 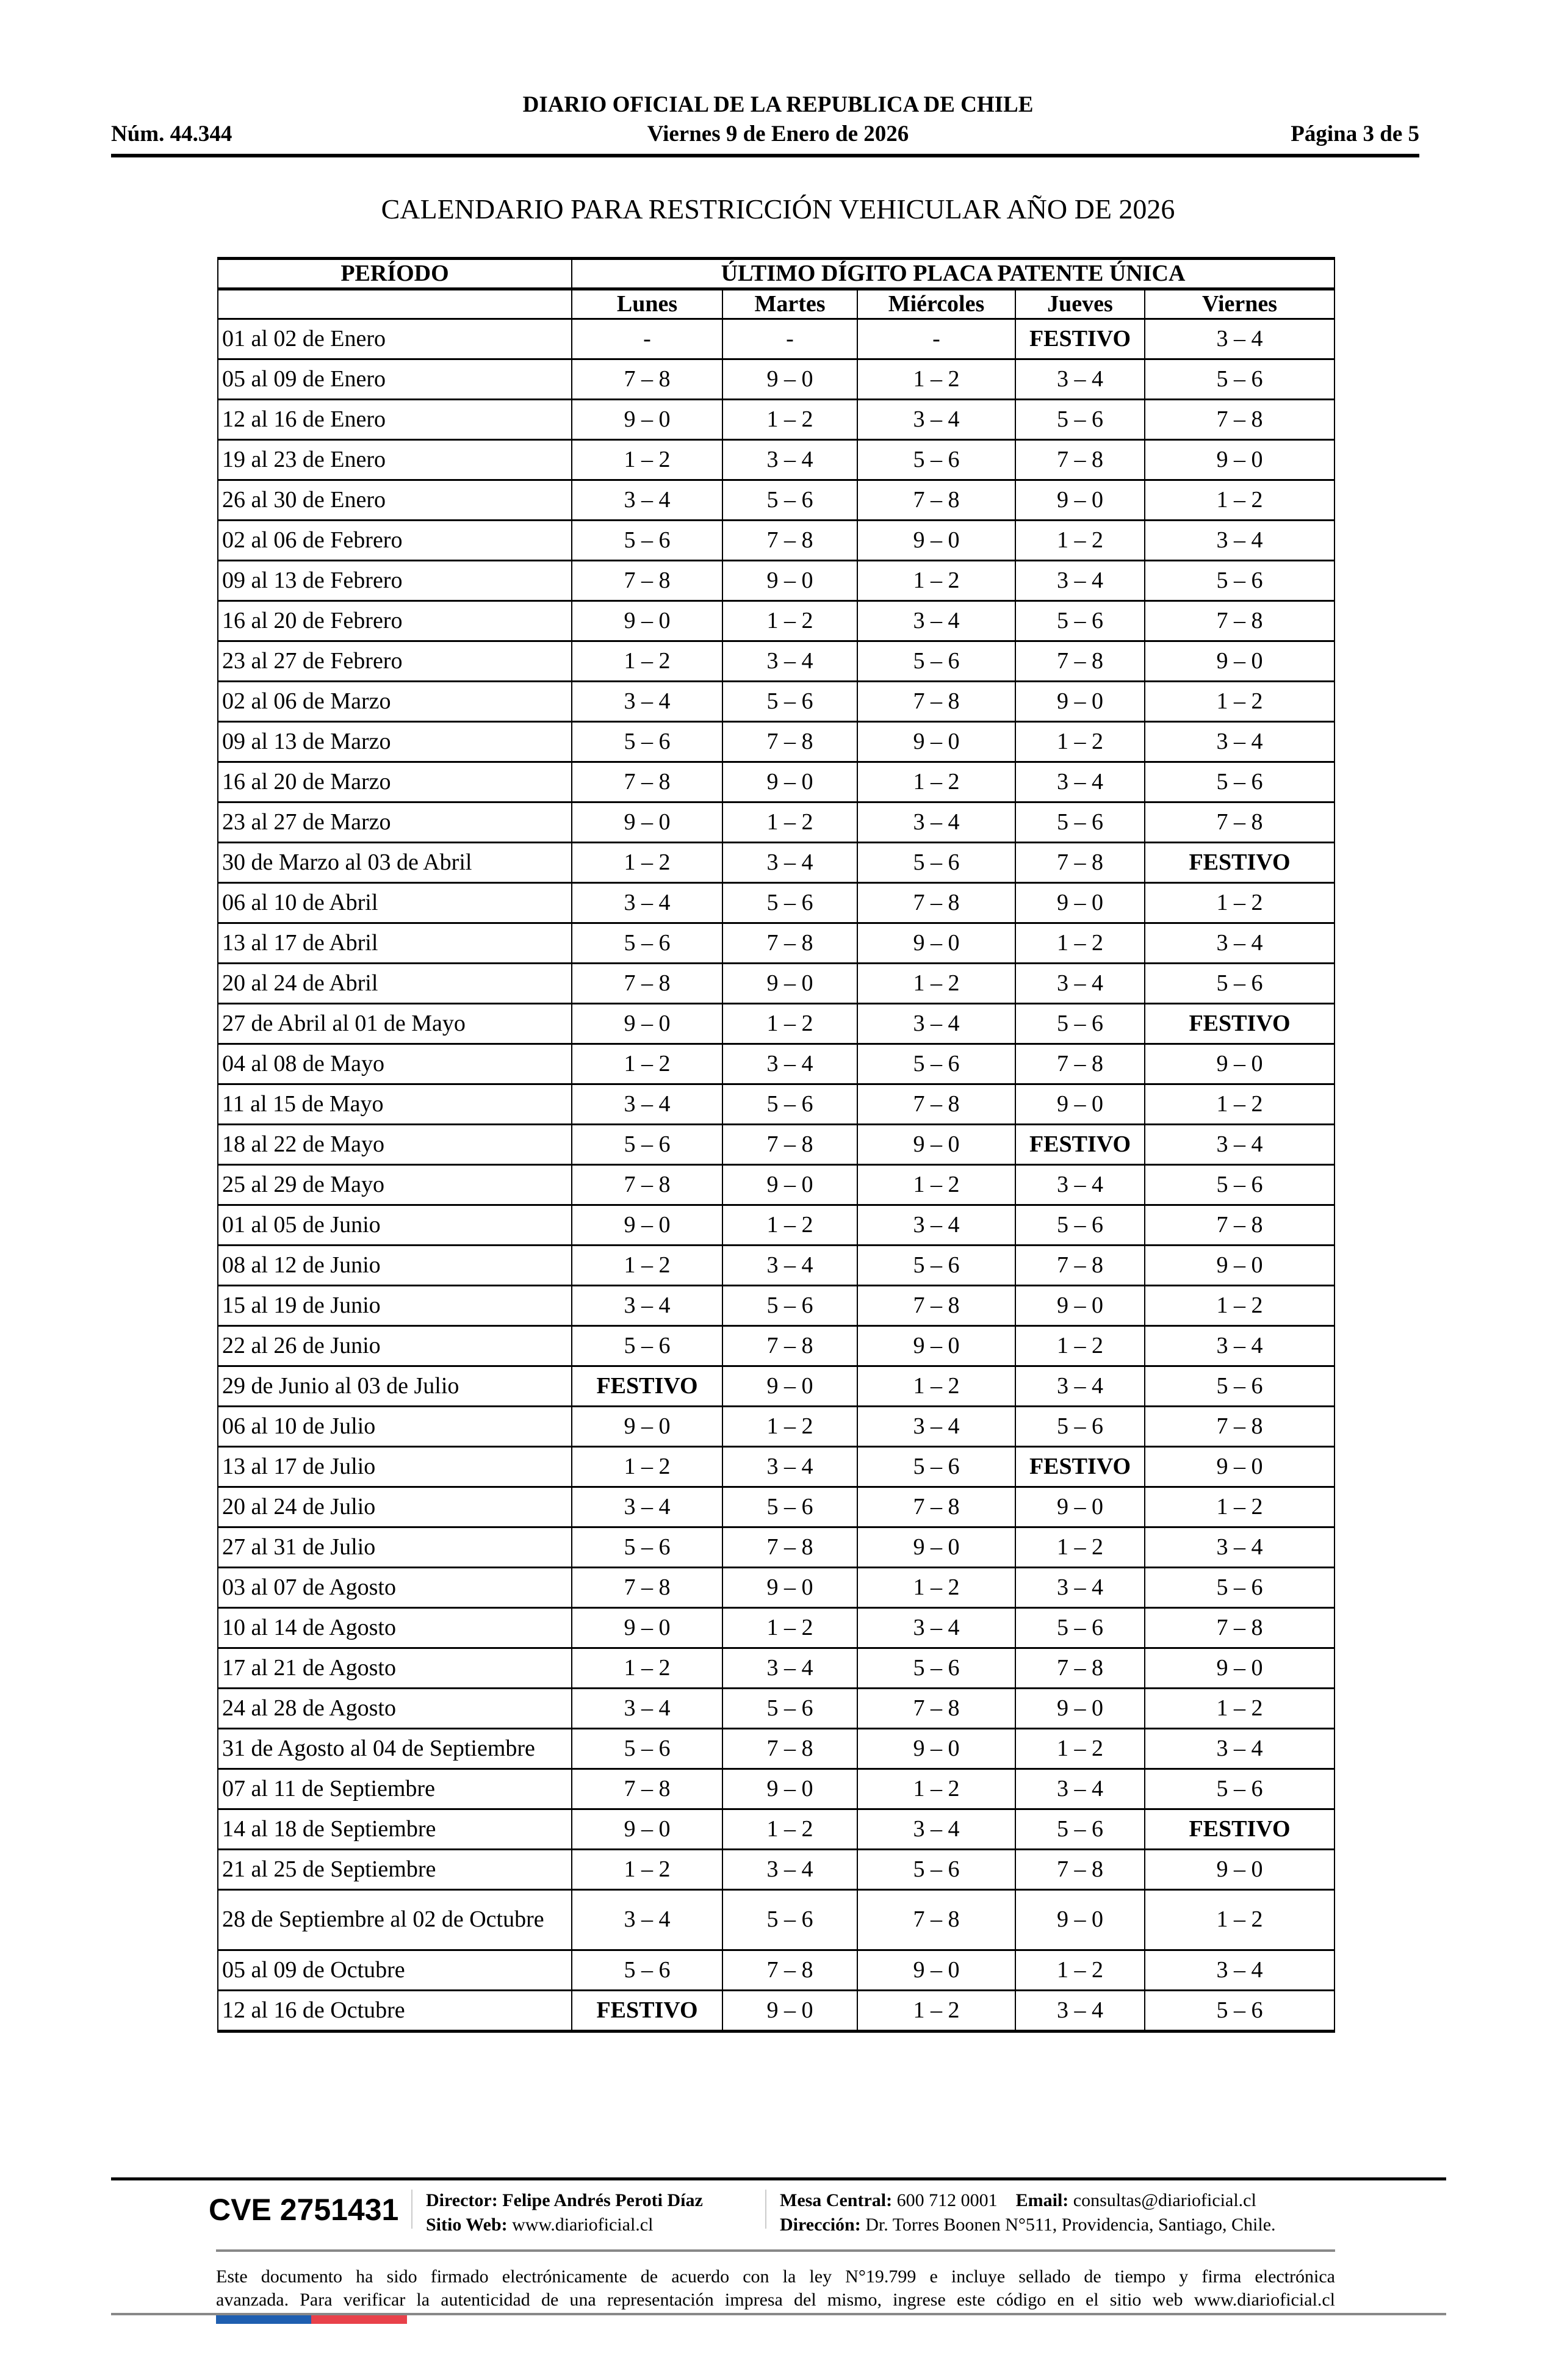 I want to click on digit-cell-viernes: 5 – 6, so click(x=1240, y=1588).